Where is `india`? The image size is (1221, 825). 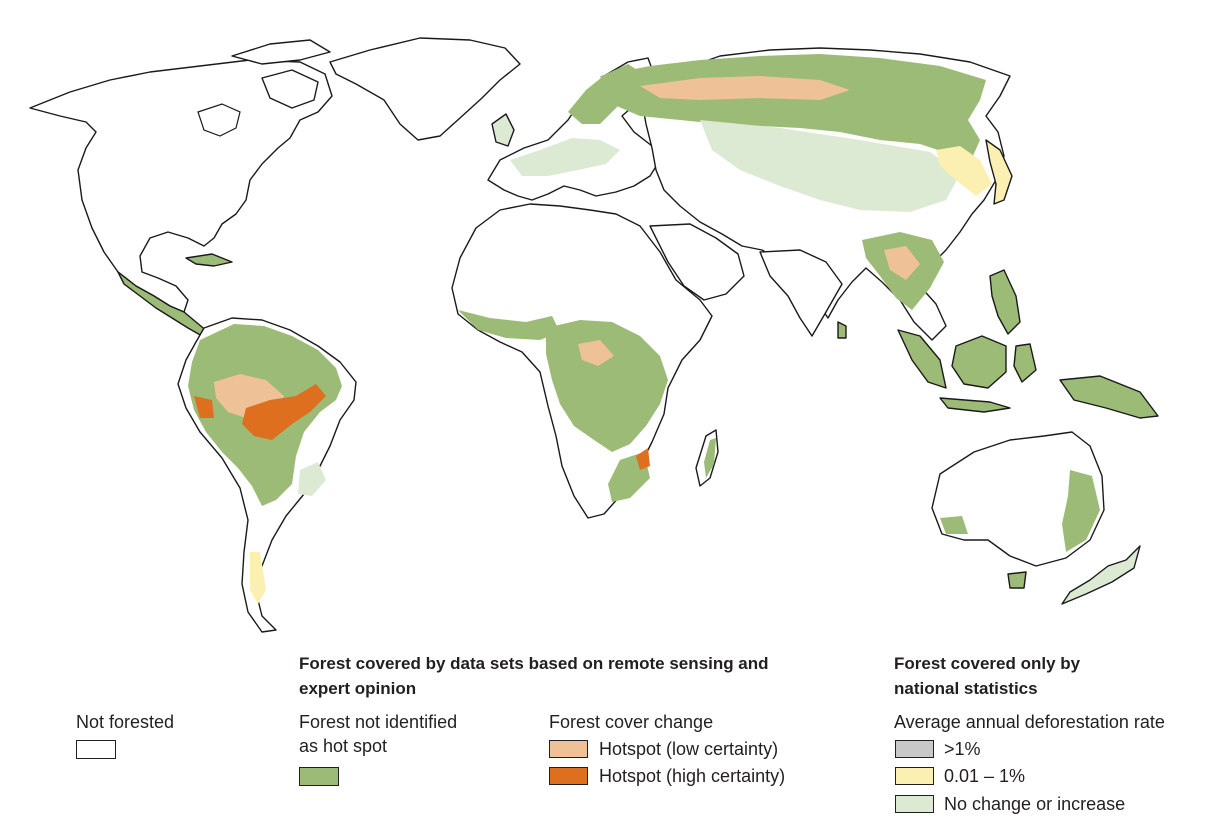
india is located at coordinates (801, 293).